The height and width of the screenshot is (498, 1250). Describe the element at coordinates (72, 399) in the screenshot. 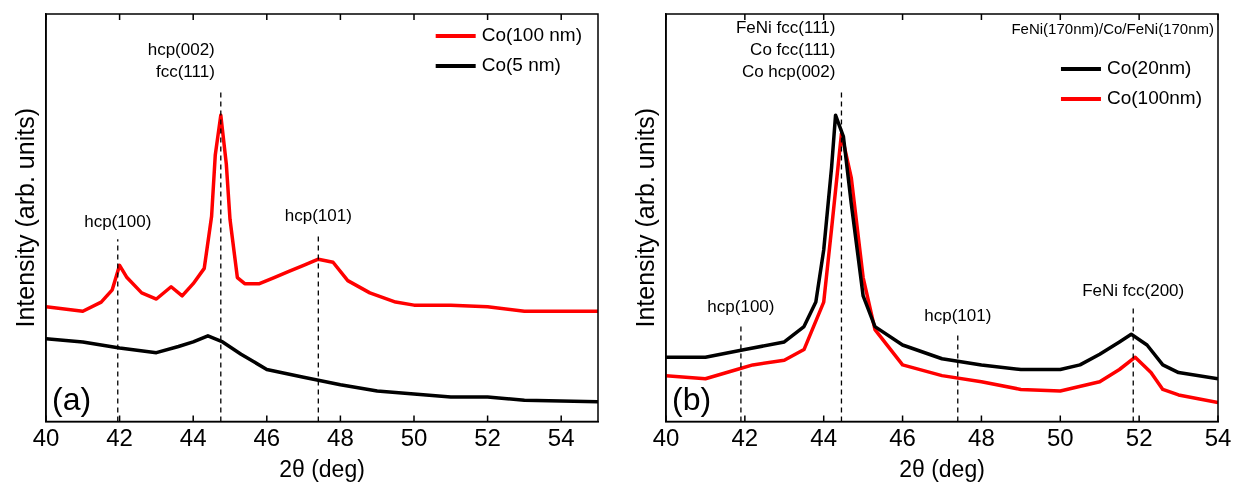

I see `annotation: (a)` at that location.